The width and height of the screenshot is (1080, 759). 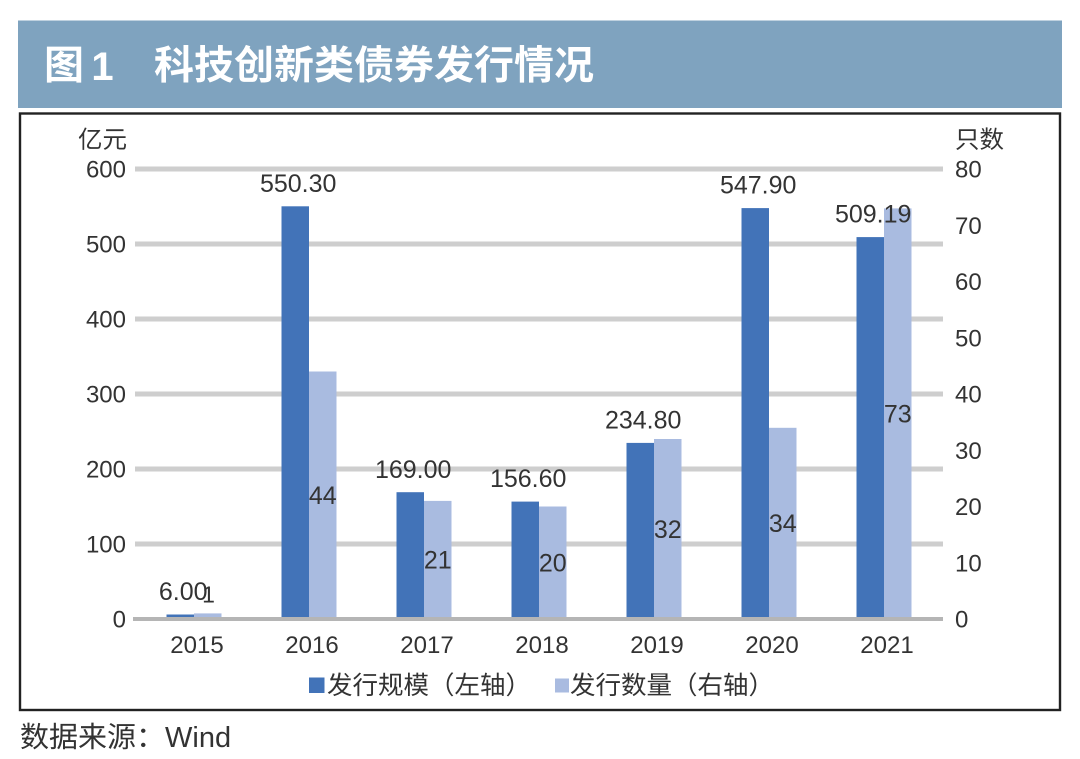 I want to click on svg-text: 50, so click(x=968, y=338).